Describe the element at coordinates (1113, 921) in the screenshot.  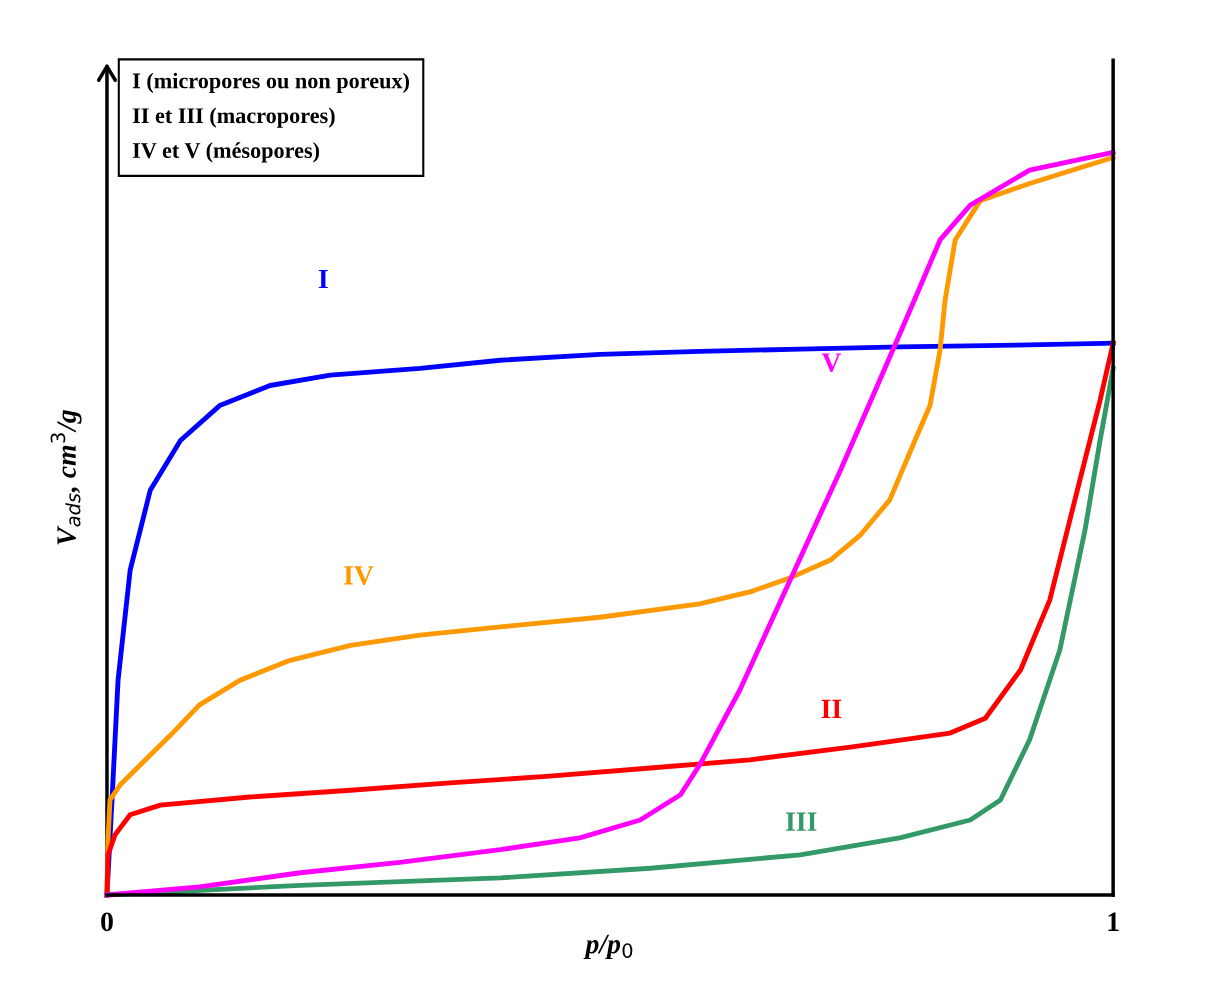
I see `x-tick-label: 1` at that location.